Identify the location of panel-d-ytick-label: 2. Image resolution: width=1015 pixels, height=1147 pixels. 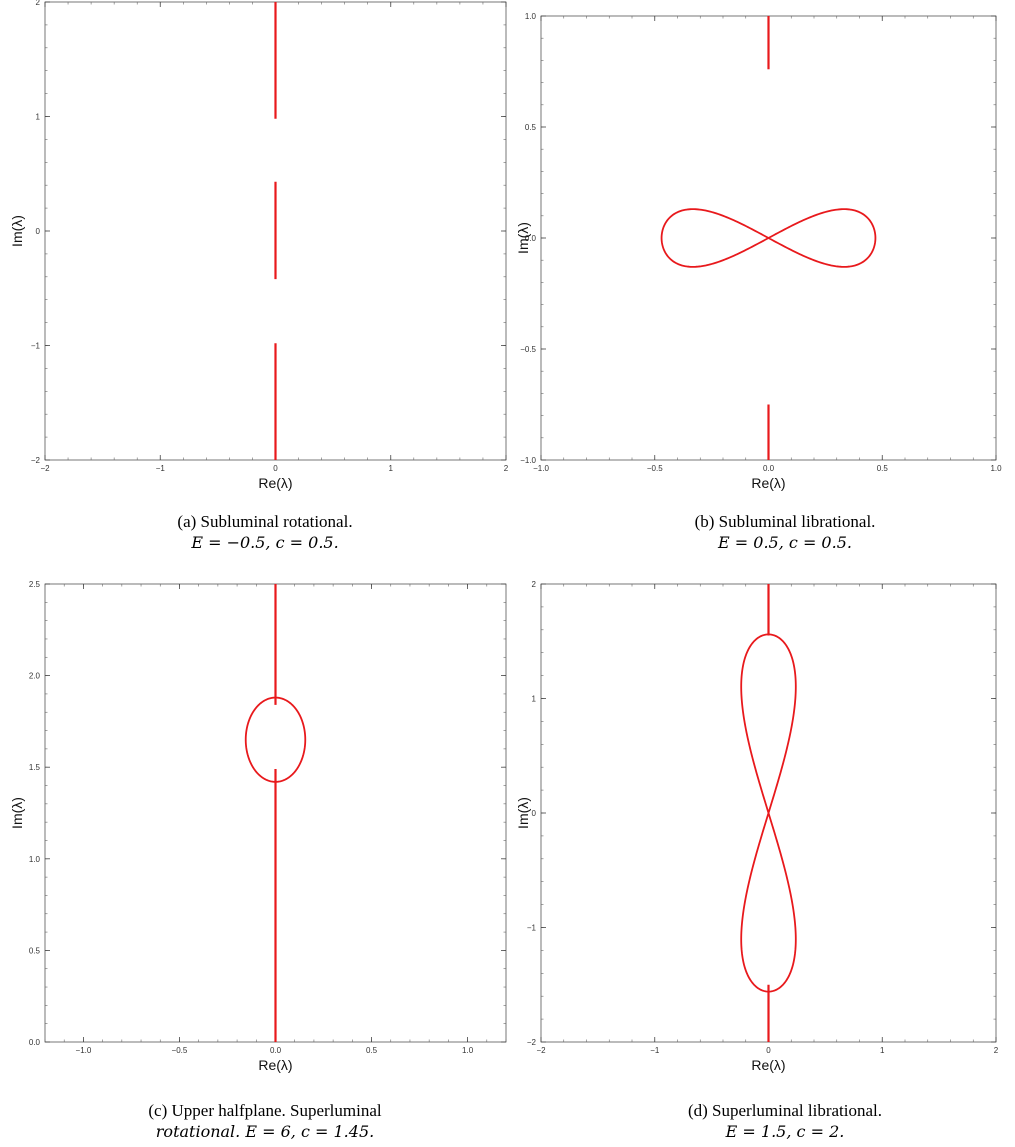
(534, 584).